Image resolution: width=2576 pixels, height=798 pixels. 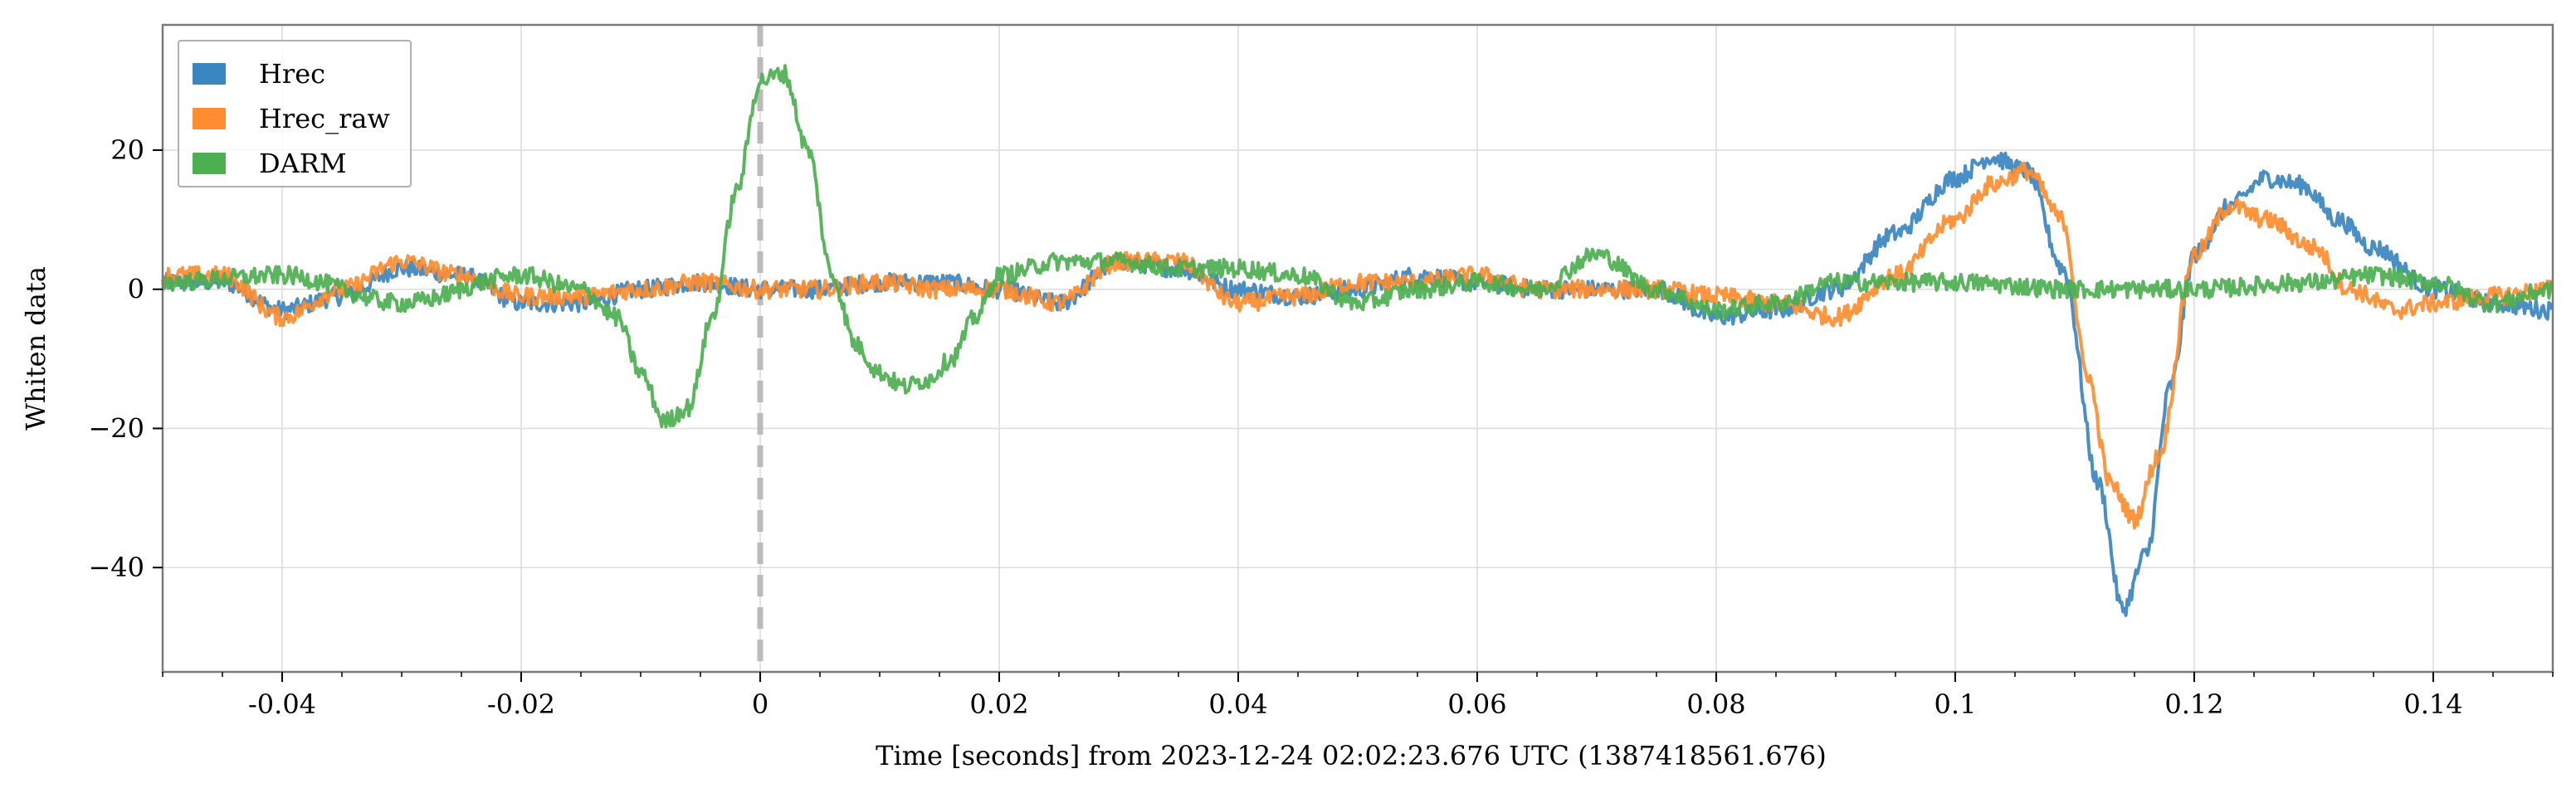 I want to click on legend-item-hrec-raw: Hrec_raw, so click(x=295, y=118).